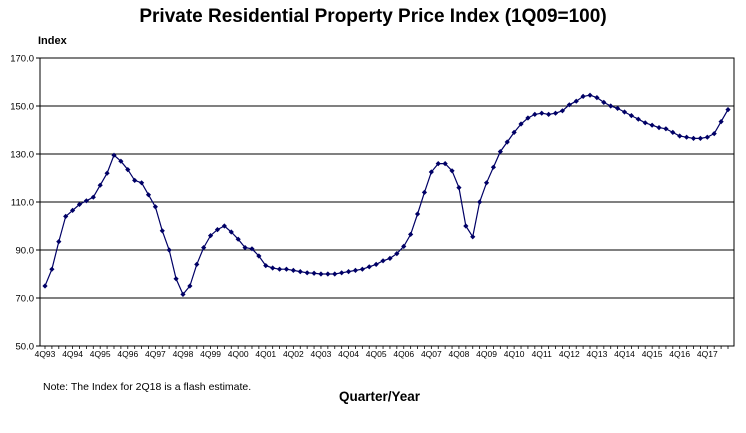 The width and height of the screenshot is (746, 433). What do you see at coordinates (597, 354) in the screenshot?
I see `x-tick-label: 4Q13` at bounding box center [597, 354].